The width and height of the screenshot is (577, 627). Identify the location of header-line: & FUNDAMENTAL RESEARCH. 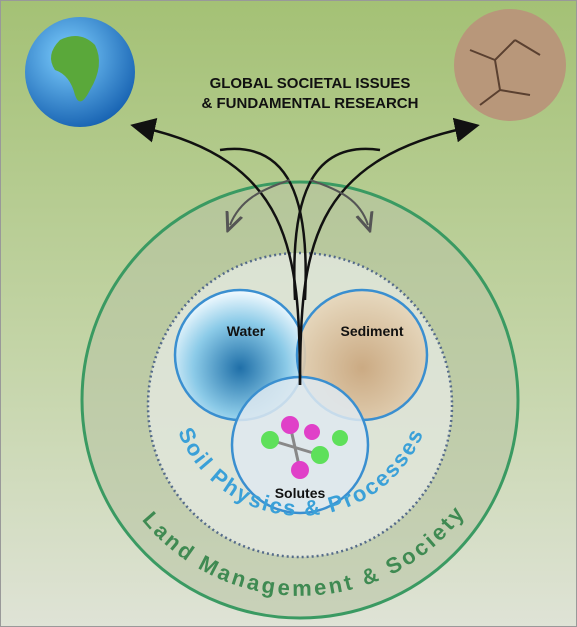
(310, 103).